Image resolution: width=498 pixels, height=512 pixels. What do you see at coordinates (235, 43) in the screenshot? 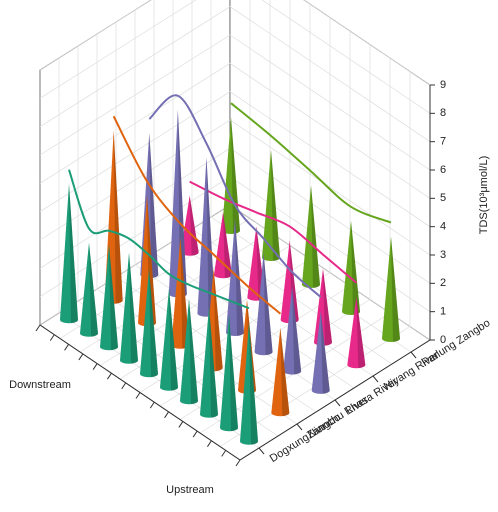
I see `grid-line` at bounding box center [235, 43].